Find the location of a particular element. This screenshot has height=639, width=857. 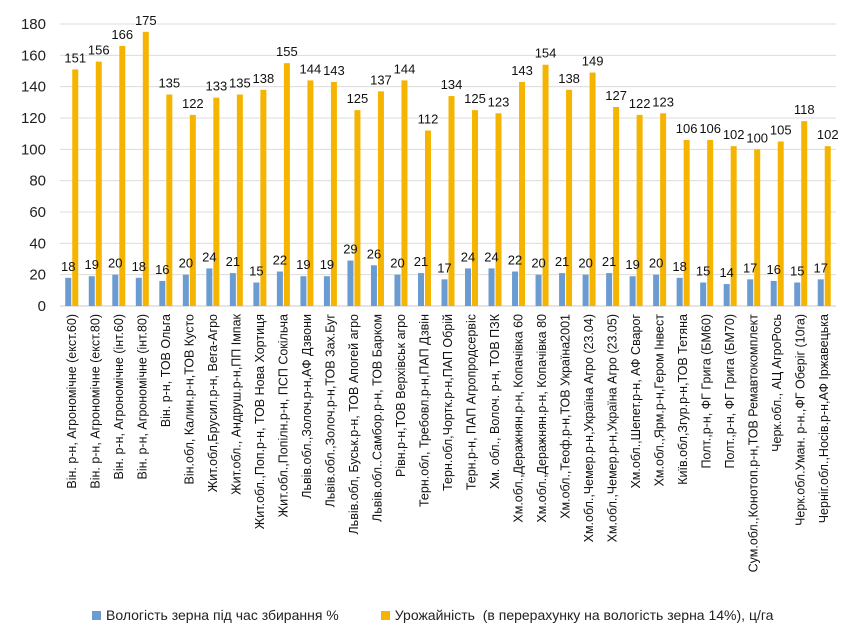

data-label-yield: 144 is located at coordinates (311, 68).